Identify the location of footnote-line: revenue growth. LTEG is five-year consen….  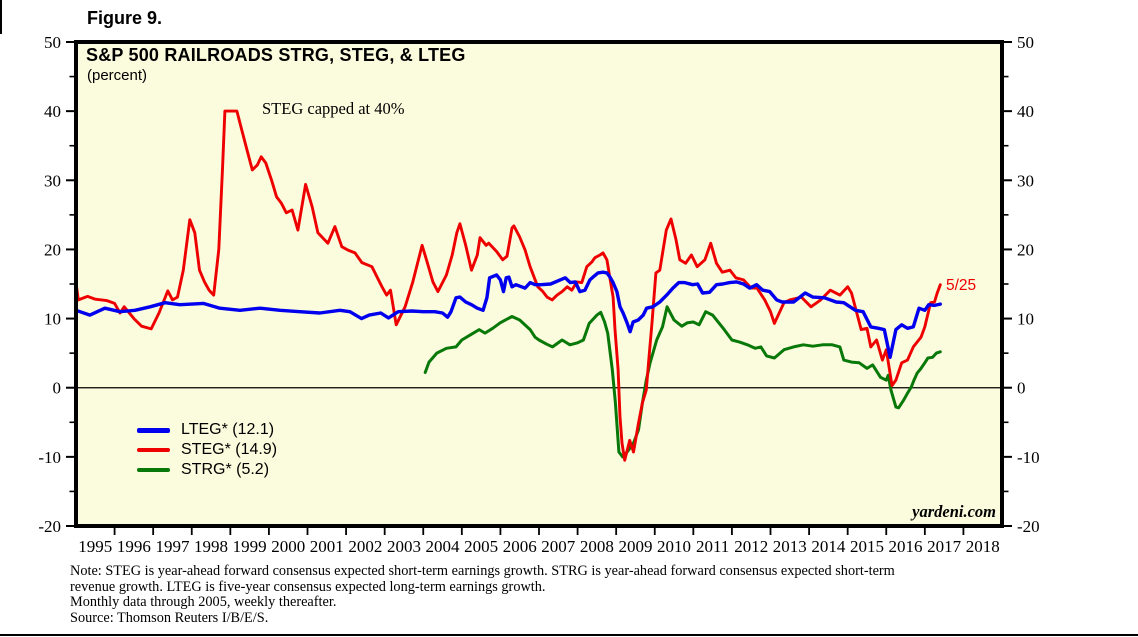
(308, 586).